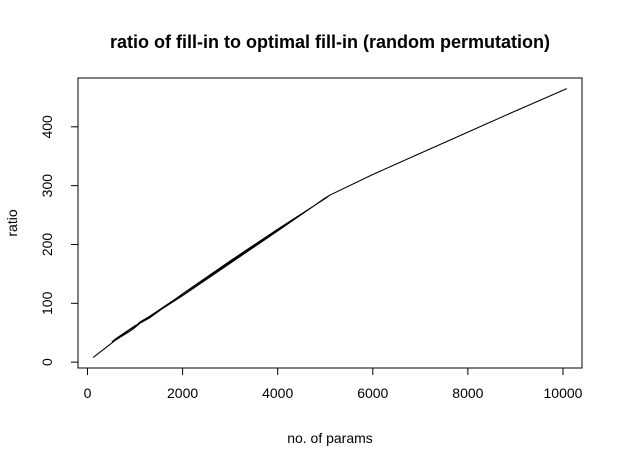 Image resolution: width=623 pixels, height=466 pixels. Describe the element at coordinates (333, 384) in the screenshot. I see `x-axis: 0 2000 4000 6000 8000 10000` at that location.